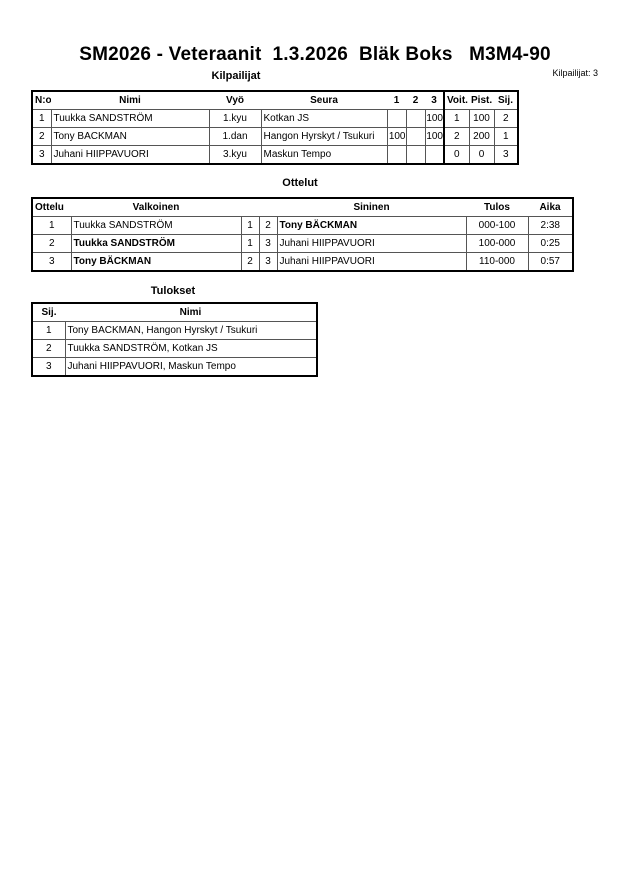  I want to click on competitor-cell: Hangon Hyrskyt / Tsukuri, so click(324, 136).